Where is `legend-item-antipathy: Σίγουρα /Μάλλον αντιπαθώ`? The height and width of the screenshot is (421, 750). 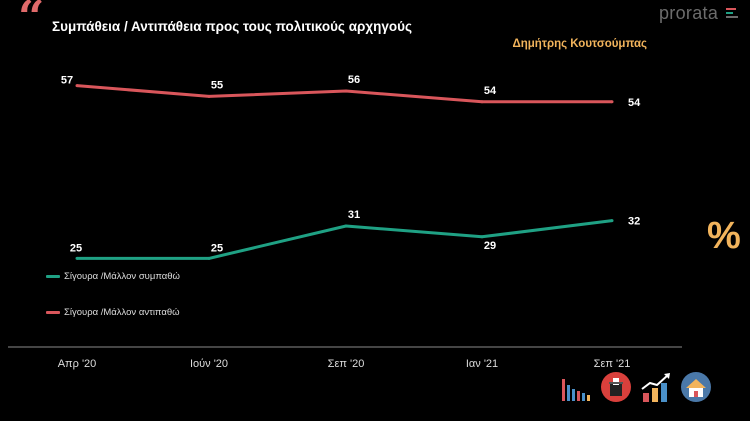
legend-item-antipathy: Σίγουρα /Μάλλον αντιπαθώ is located at coordinates (113, 312).